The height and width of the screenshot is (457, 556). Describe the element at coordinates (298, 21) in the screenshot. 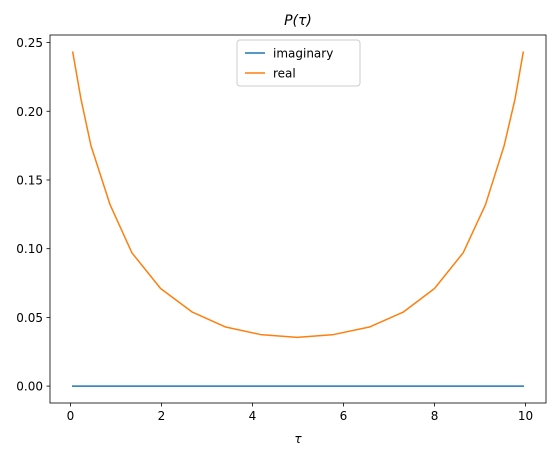

I see `chart-title: P(τ)` at that location.